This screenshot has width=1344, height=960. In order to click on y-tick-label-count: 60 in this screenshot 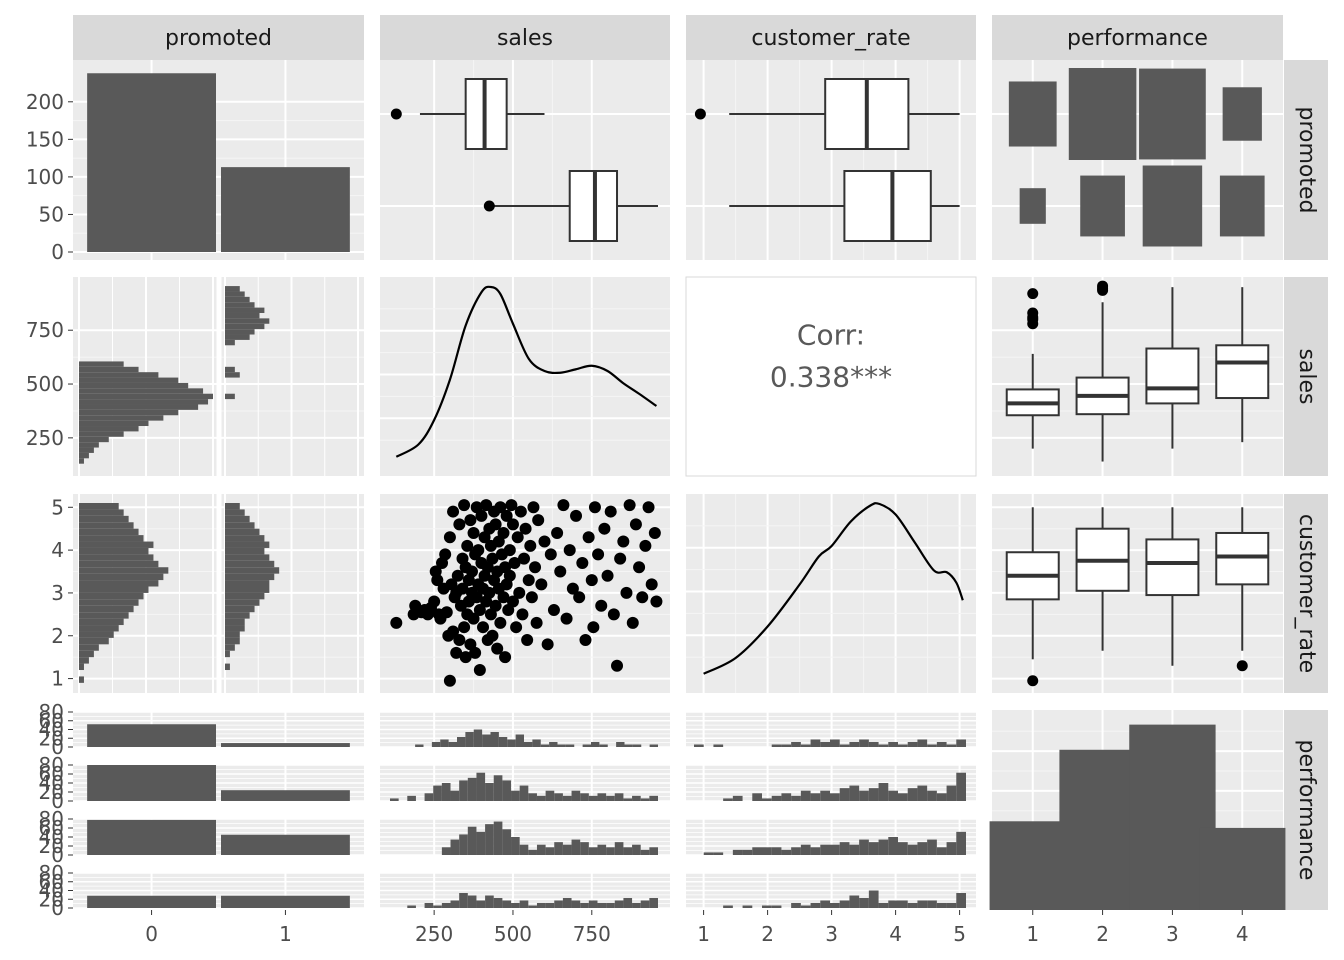, I will do `click(51, 721)`.